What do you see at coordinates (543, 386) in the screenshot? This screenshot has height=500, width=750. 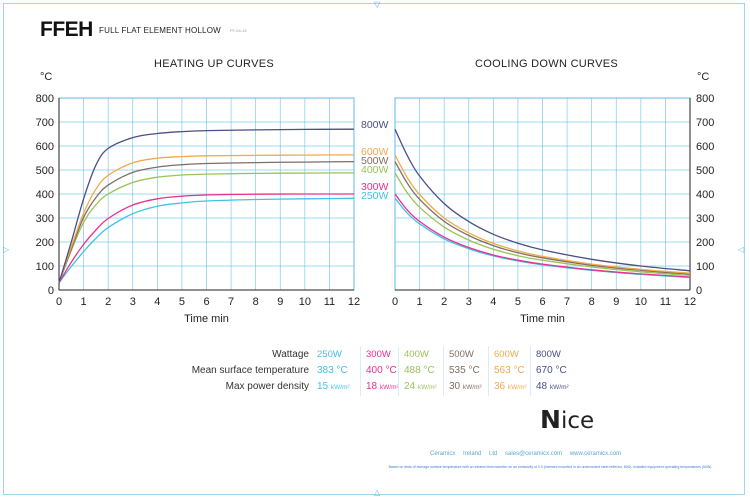 I see `density-value: 48` at bounding box center [543, 386].